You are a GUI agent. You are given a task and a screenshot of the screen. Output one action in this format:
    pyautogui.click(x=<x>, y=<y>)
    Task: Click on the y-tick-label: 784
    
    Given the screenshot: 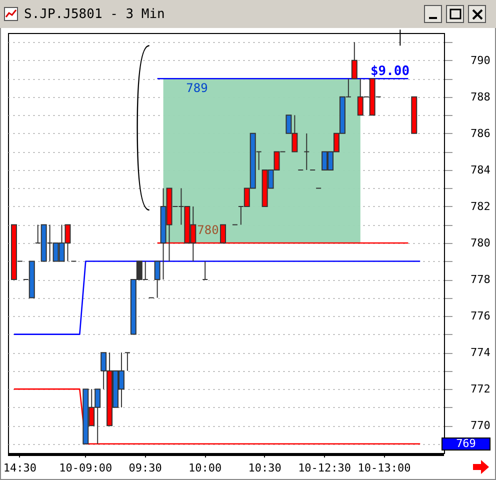 What is the action you would take?
    pyautogui.click(x=480, y=169)
    